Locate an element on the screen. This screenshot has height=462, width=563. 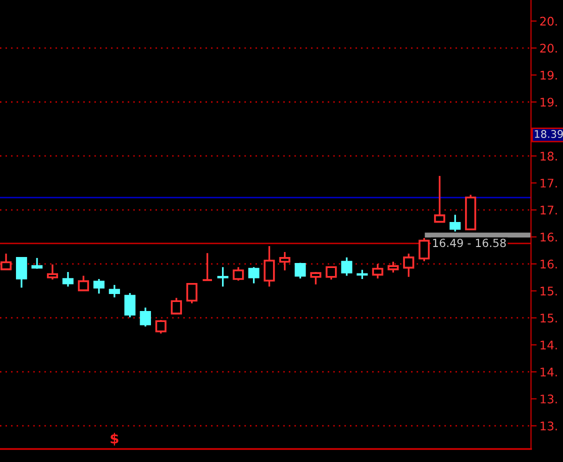
annotation: 18.39 is located at coordinates (548, 134).